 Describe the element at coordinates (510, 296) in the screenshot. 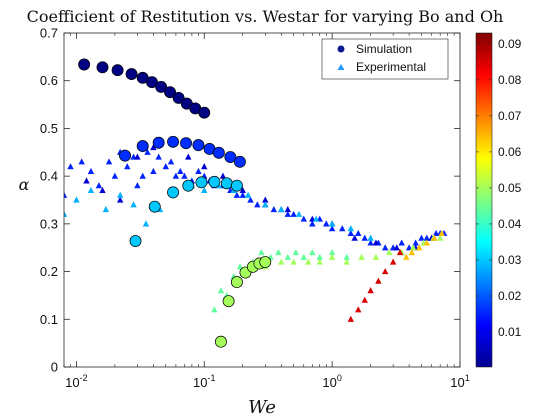

I see `colorbar-tick-label: 0.02` at that location.